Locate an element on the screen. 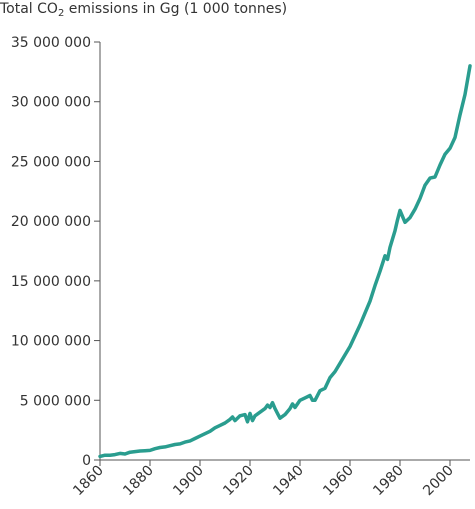 The height and width of the screenshot is (509, 475). y-tick-label: 15 000 000 is located at coordinates (51, 282).